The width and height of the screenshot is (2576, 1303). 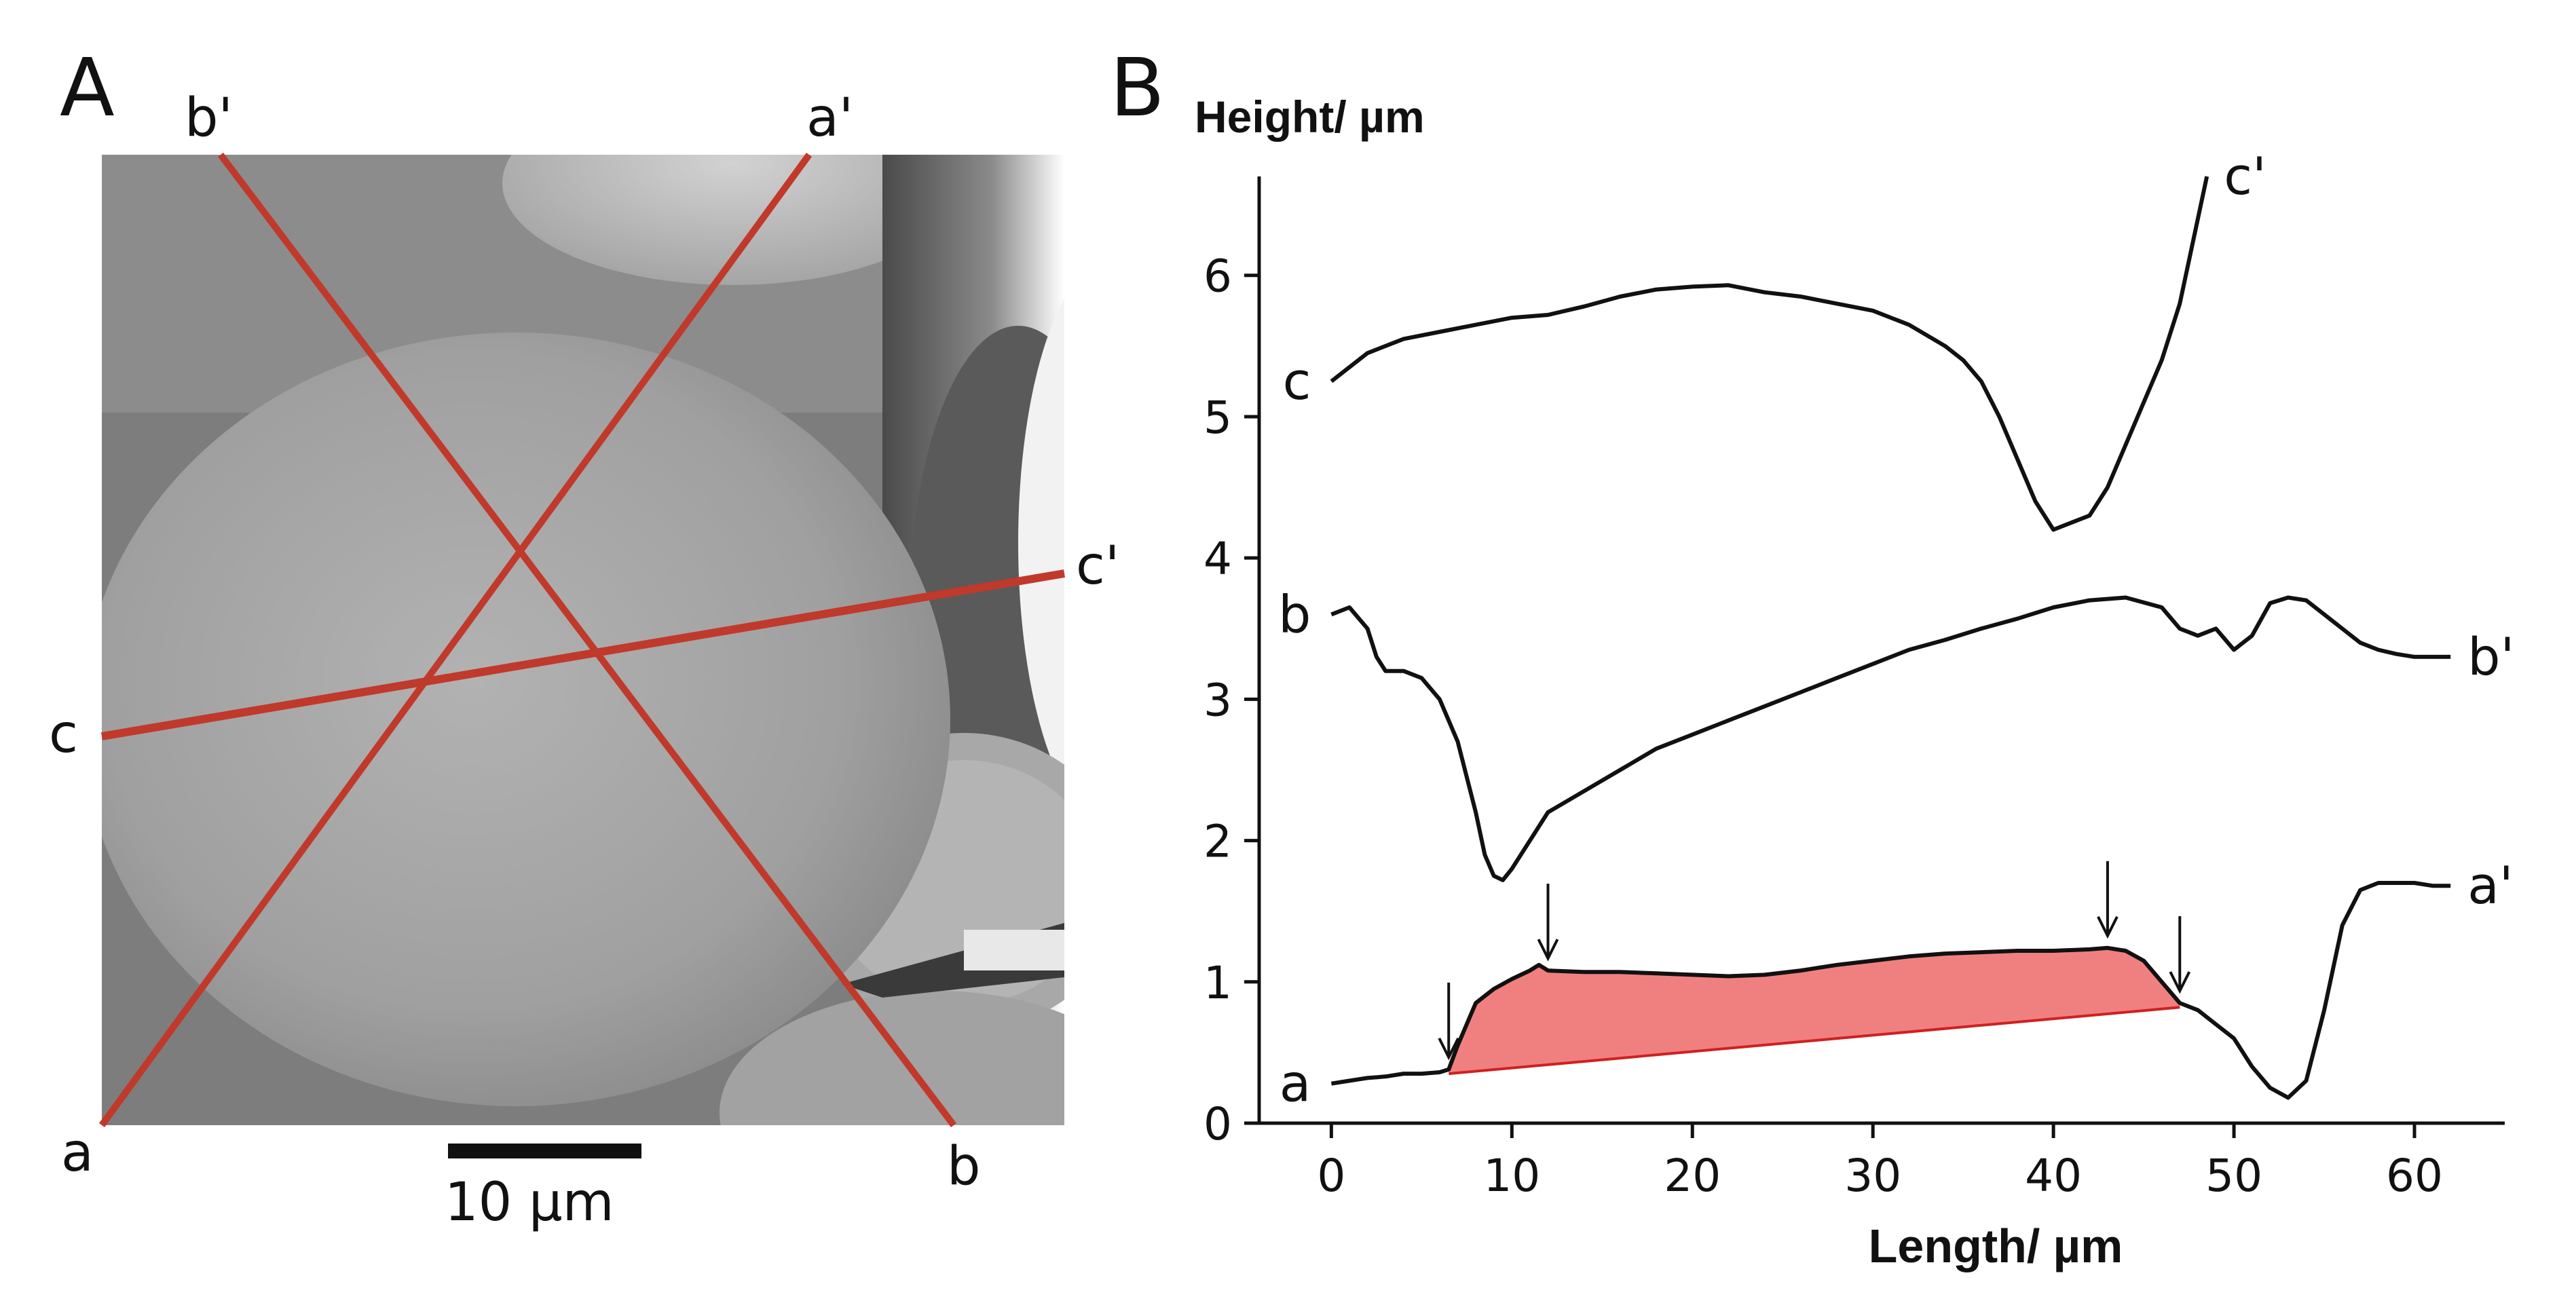 I want to click on line-c-c-prime, so click(x=583, y=654).